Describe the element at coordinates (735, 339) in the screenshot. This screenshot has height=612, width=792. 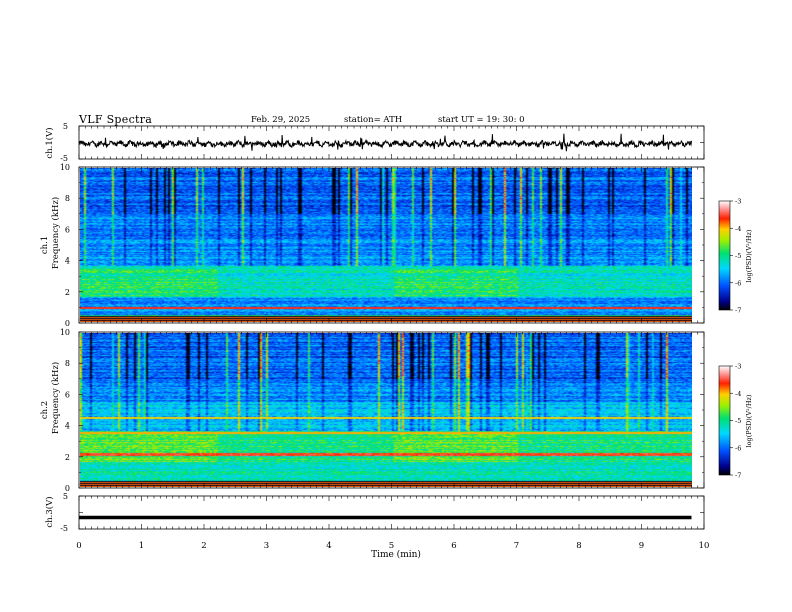
I see `colorbar-ticks: -3 -4 -5 -6 -7 -3 -4 -5 -6 -7` at that location.